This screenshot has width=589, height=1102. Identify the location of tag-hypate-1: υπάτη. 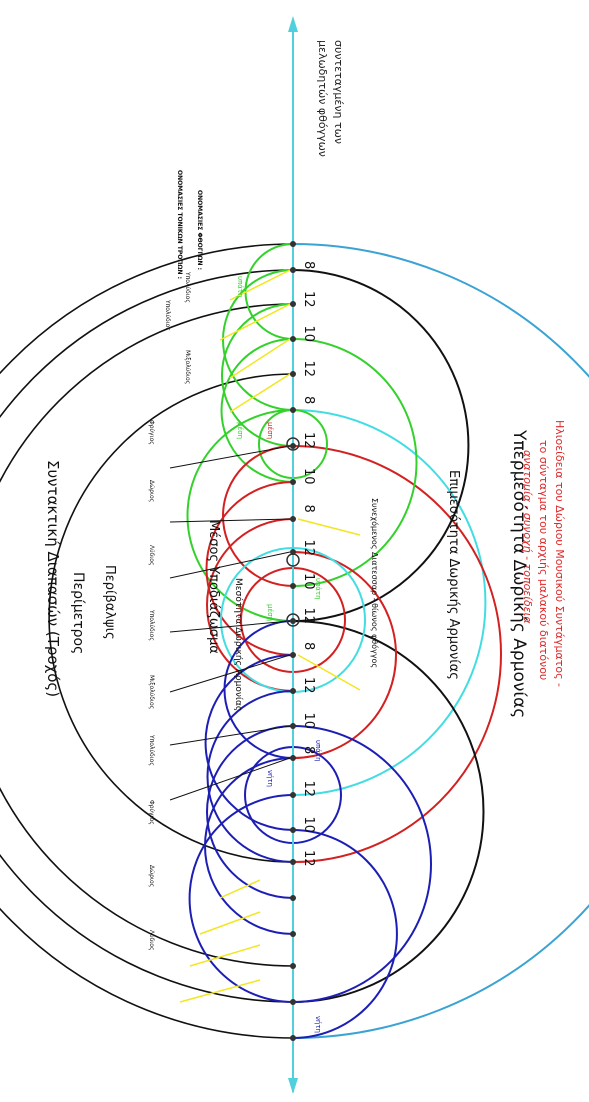
(240, 287).